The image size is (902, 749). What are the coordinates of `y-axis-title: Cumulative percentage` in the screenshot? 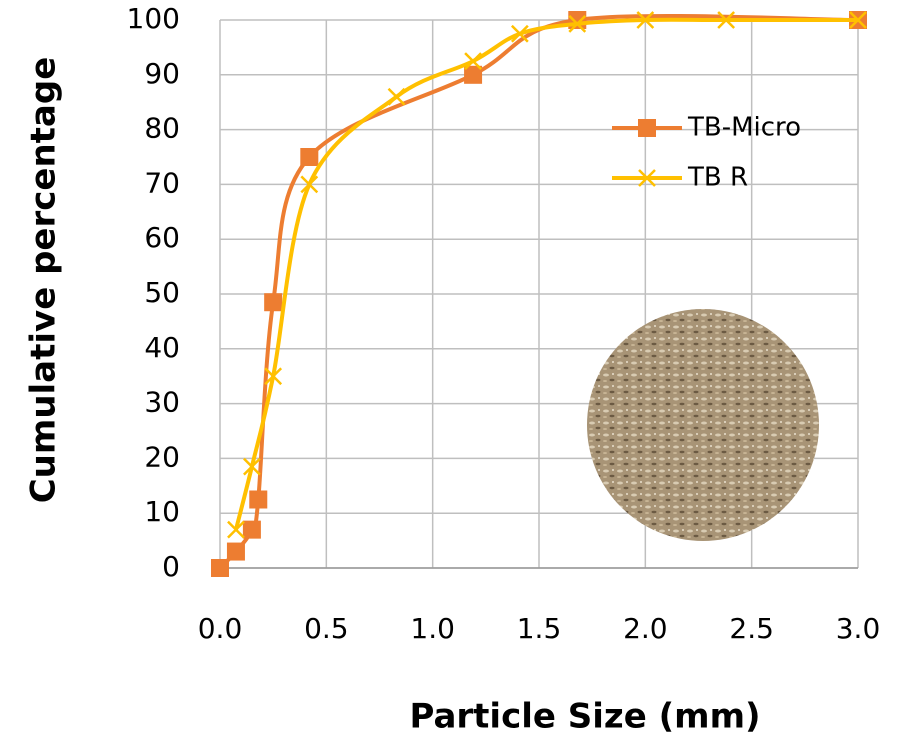 It's located at (44, 280).